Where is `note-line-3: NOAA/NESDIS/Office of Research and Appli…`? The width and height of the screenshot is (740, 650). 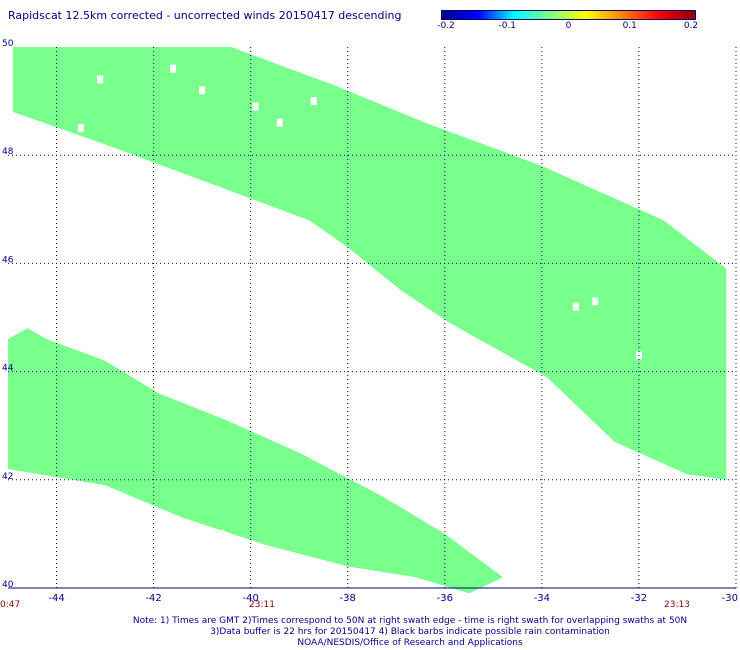
note-line-3: NOAA/NESDIS/Office of Research and Appli… is located at coordinates (410, 643).